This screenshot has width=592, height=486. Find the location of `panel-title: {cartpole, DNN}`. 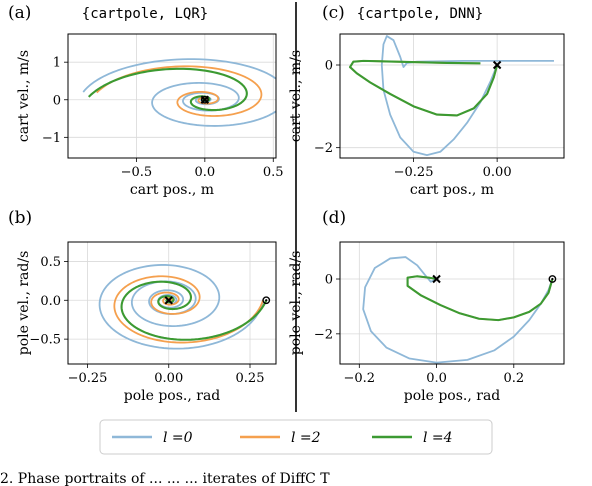

panel-title: {cartpole, DNN} is located at coordinates (420, 14).